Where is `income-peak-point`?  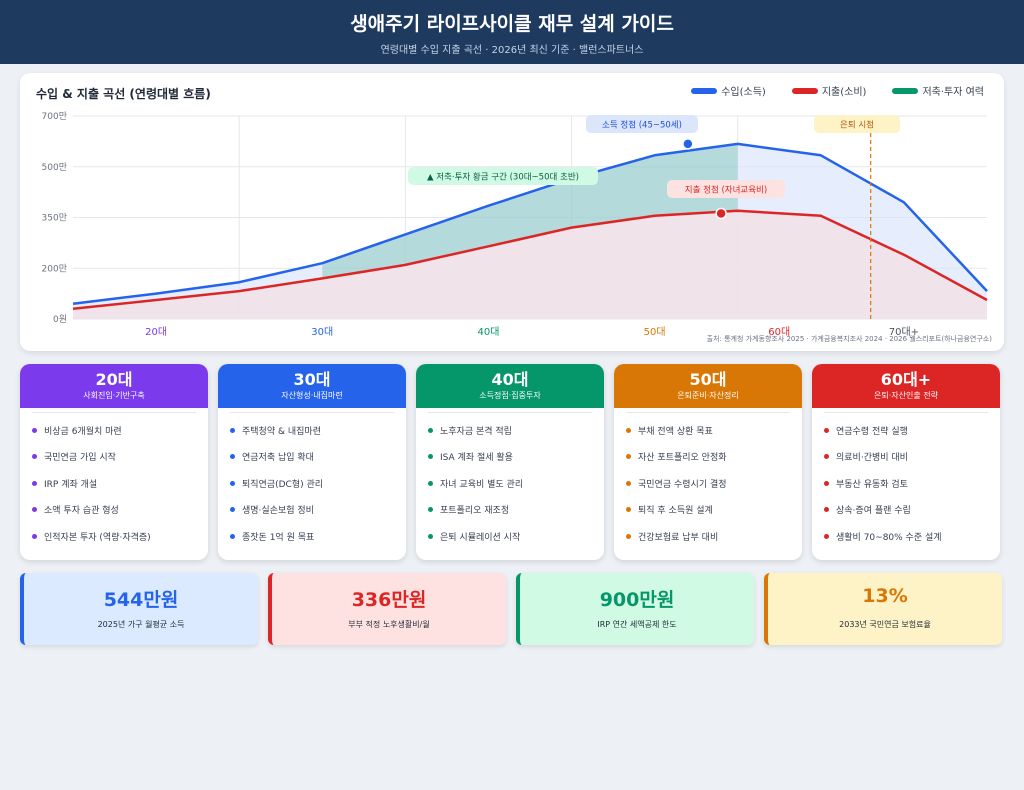
income-peak-point is located at coordinates (688, 144).